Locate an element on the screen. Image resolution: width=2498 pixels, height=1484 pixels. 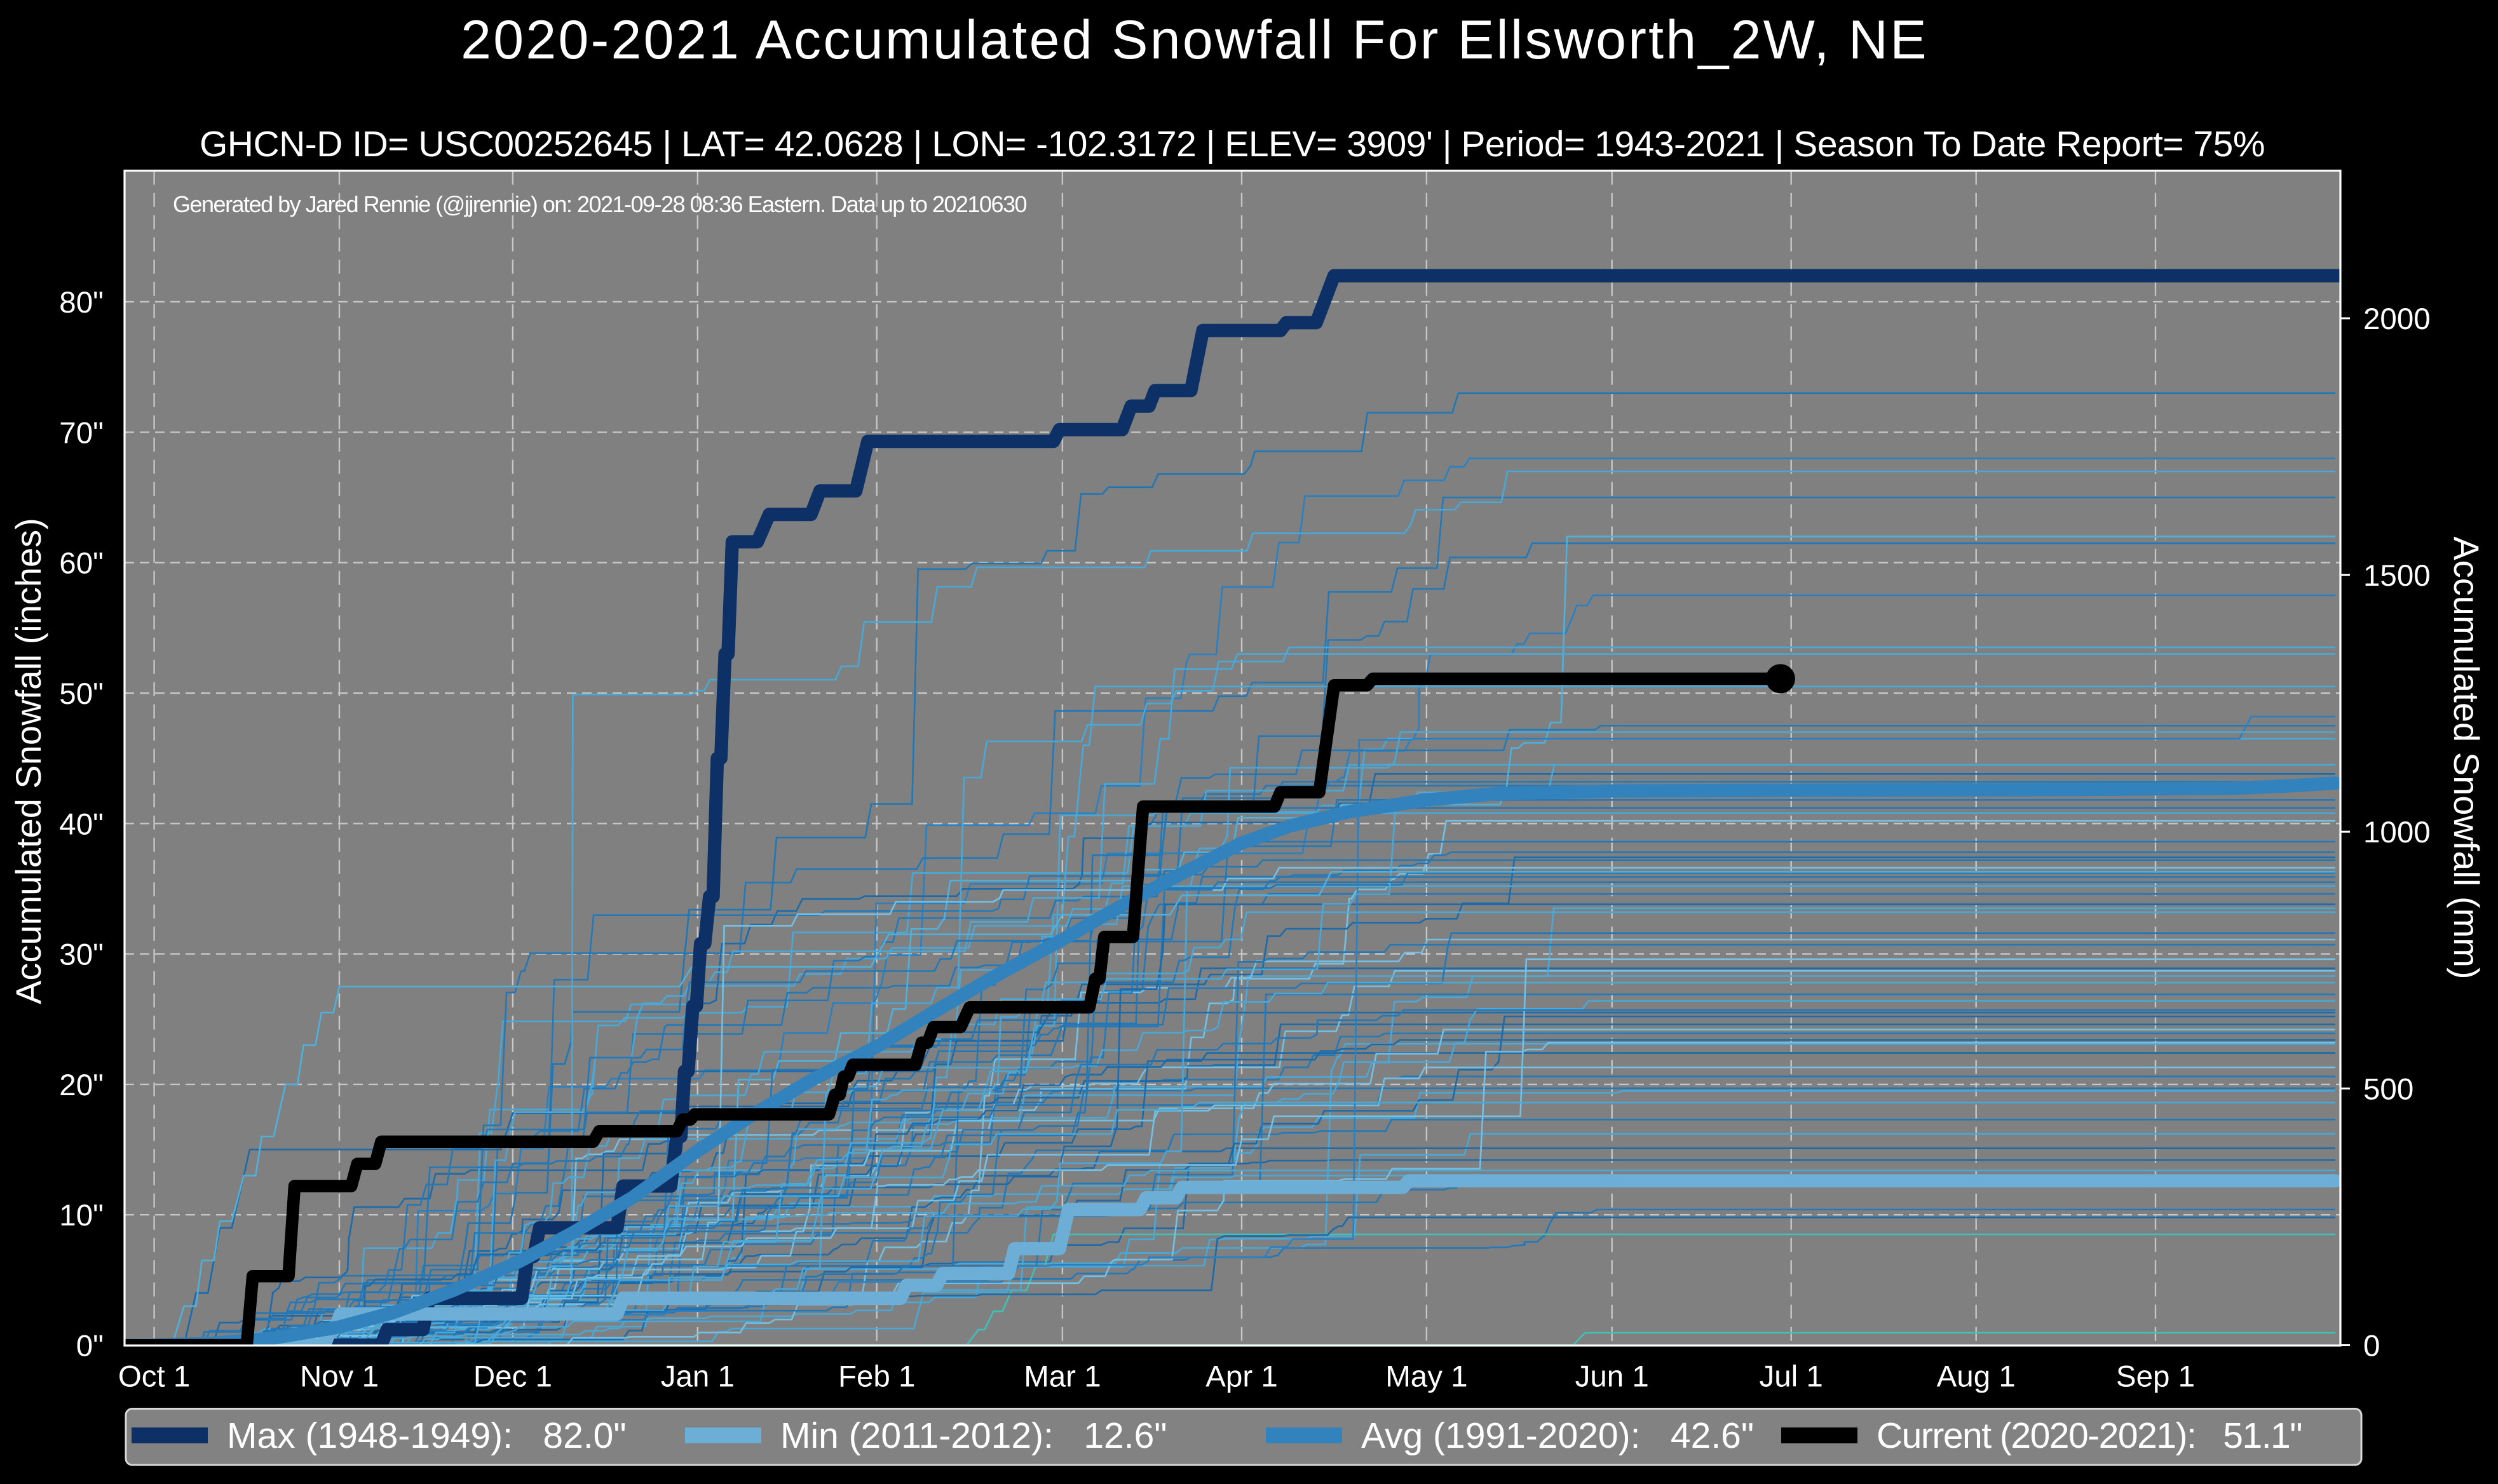
svg-text: Nov 1 is located at coordinates (339, 1377).